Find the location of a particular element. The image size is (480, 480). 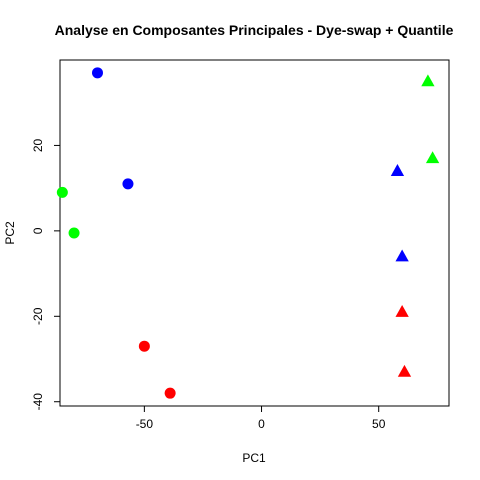

x-axis-label: PC1 is located at coordinates (254, 458).